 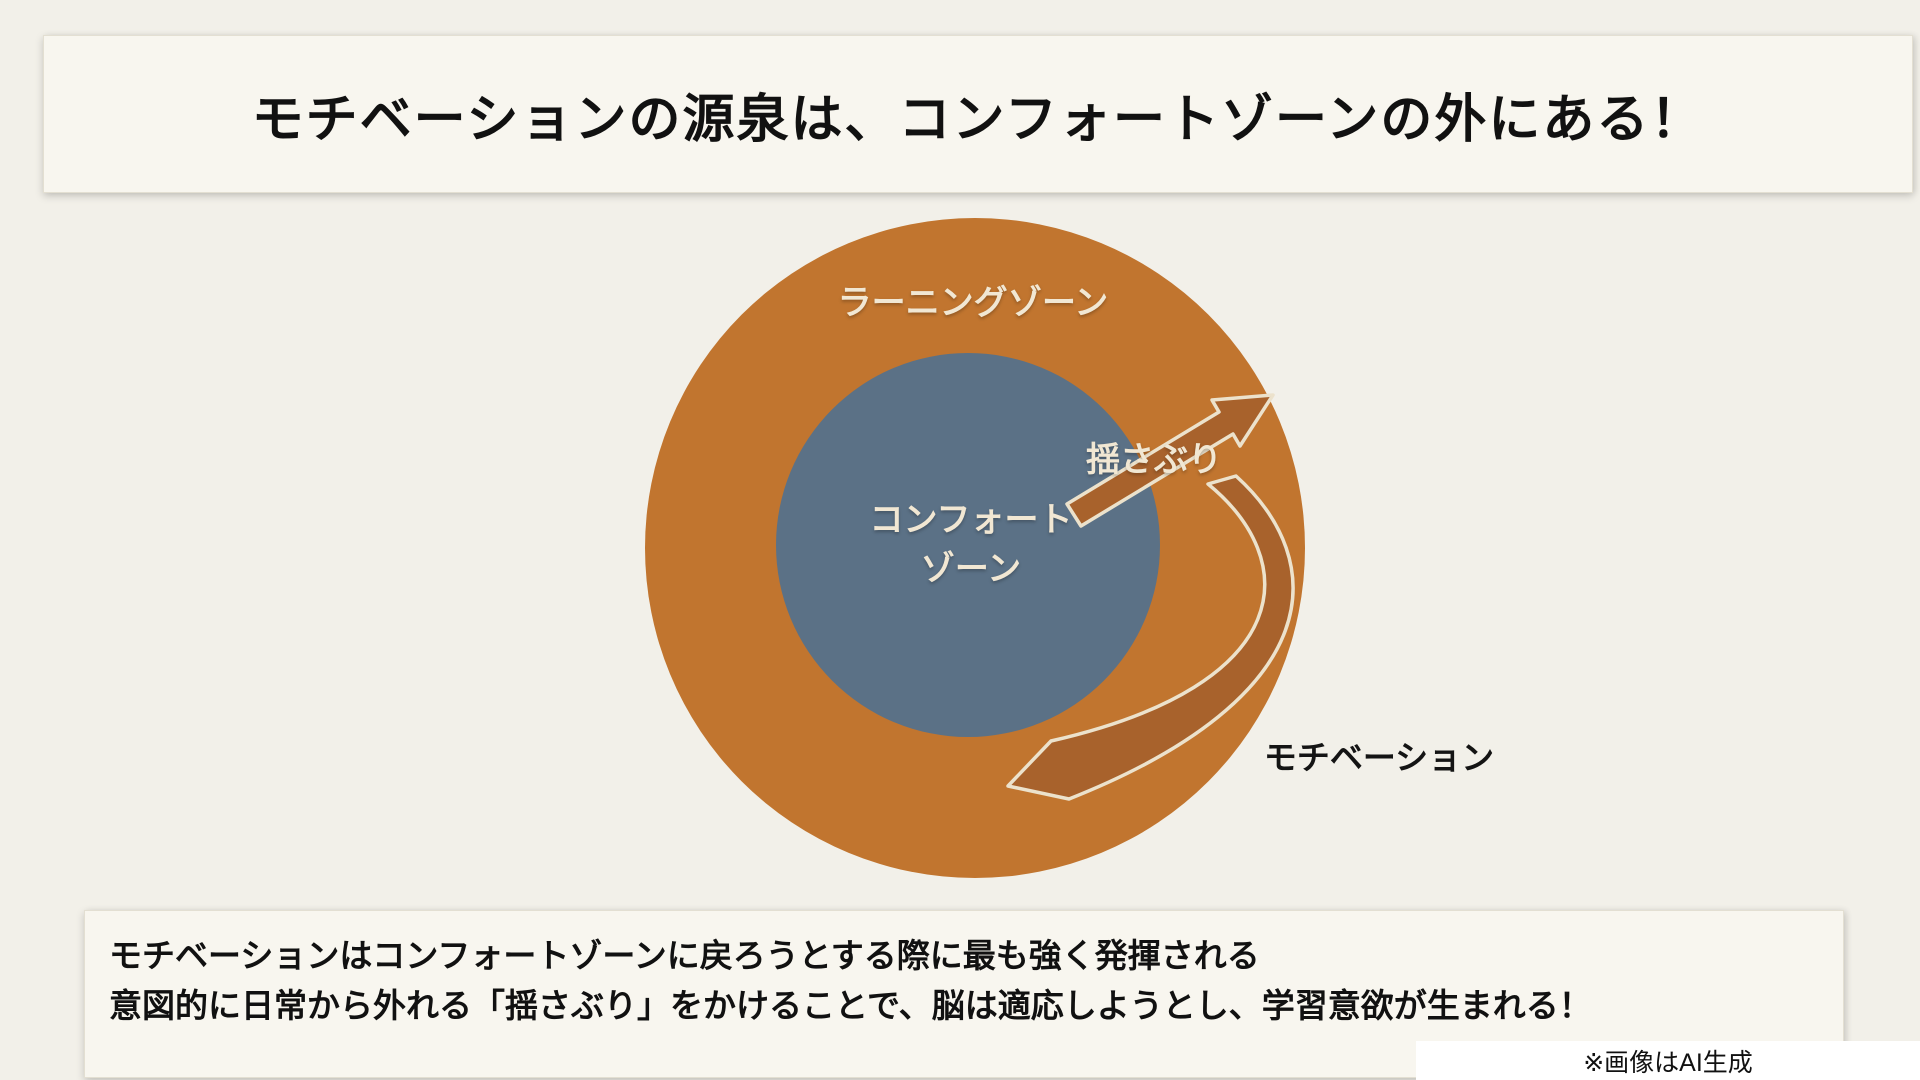 What do you see at coordinates (1150, 637) in the screenshot?
I see `motivation-arrow-icon` at bounding box center [1150, 637].